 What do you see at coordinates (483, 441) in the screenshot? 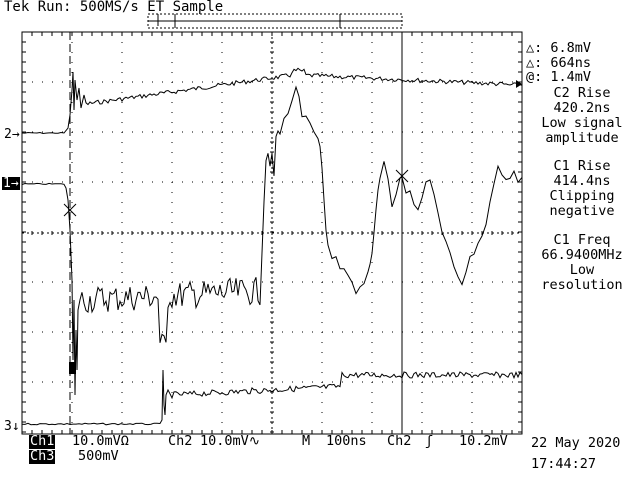
I see `trigger-level: 10.2mV` at bounding box center [483, 441].